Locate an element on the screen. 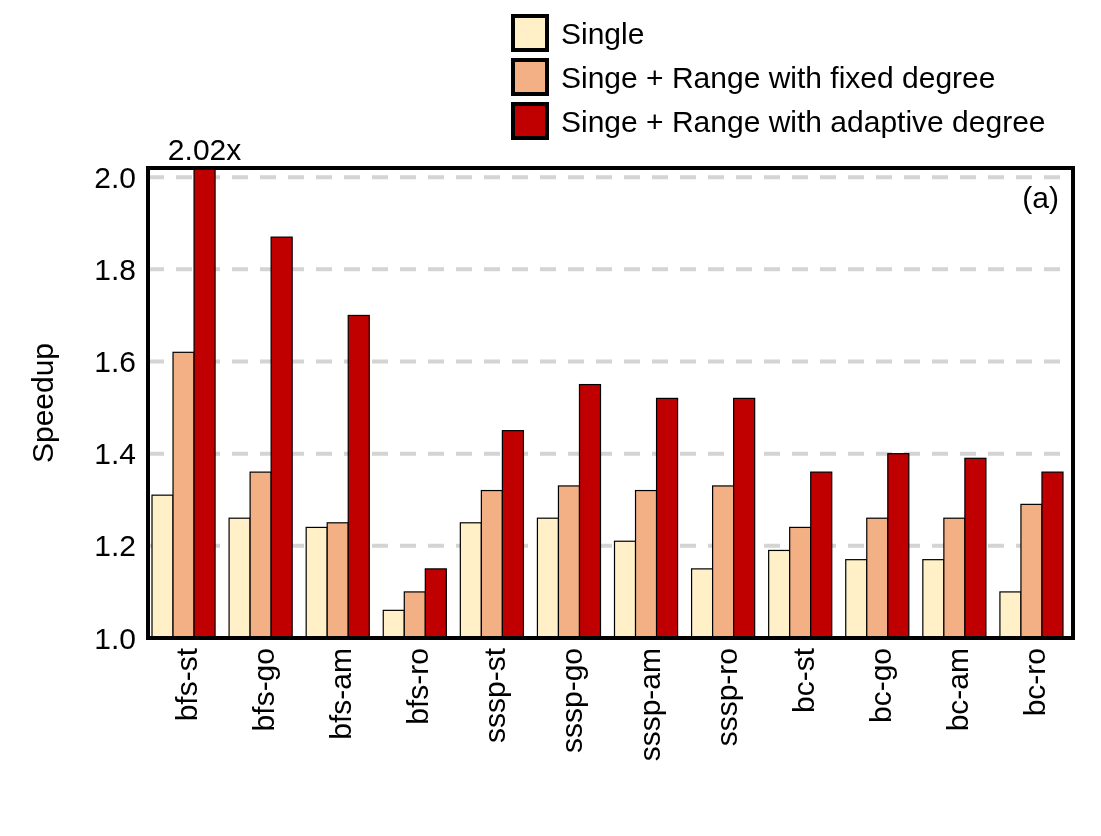 The width and height of the screenshot is (1101, 836). x-tick-label: sssp-st is located at coordinates (495, 695).